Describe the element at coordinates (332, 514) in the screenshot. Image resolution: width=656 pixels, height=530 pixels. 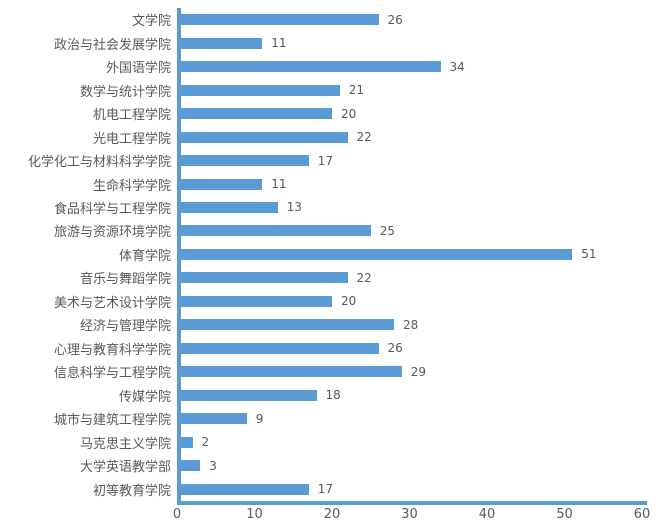
I see `x-tick-label: 20` at that location.